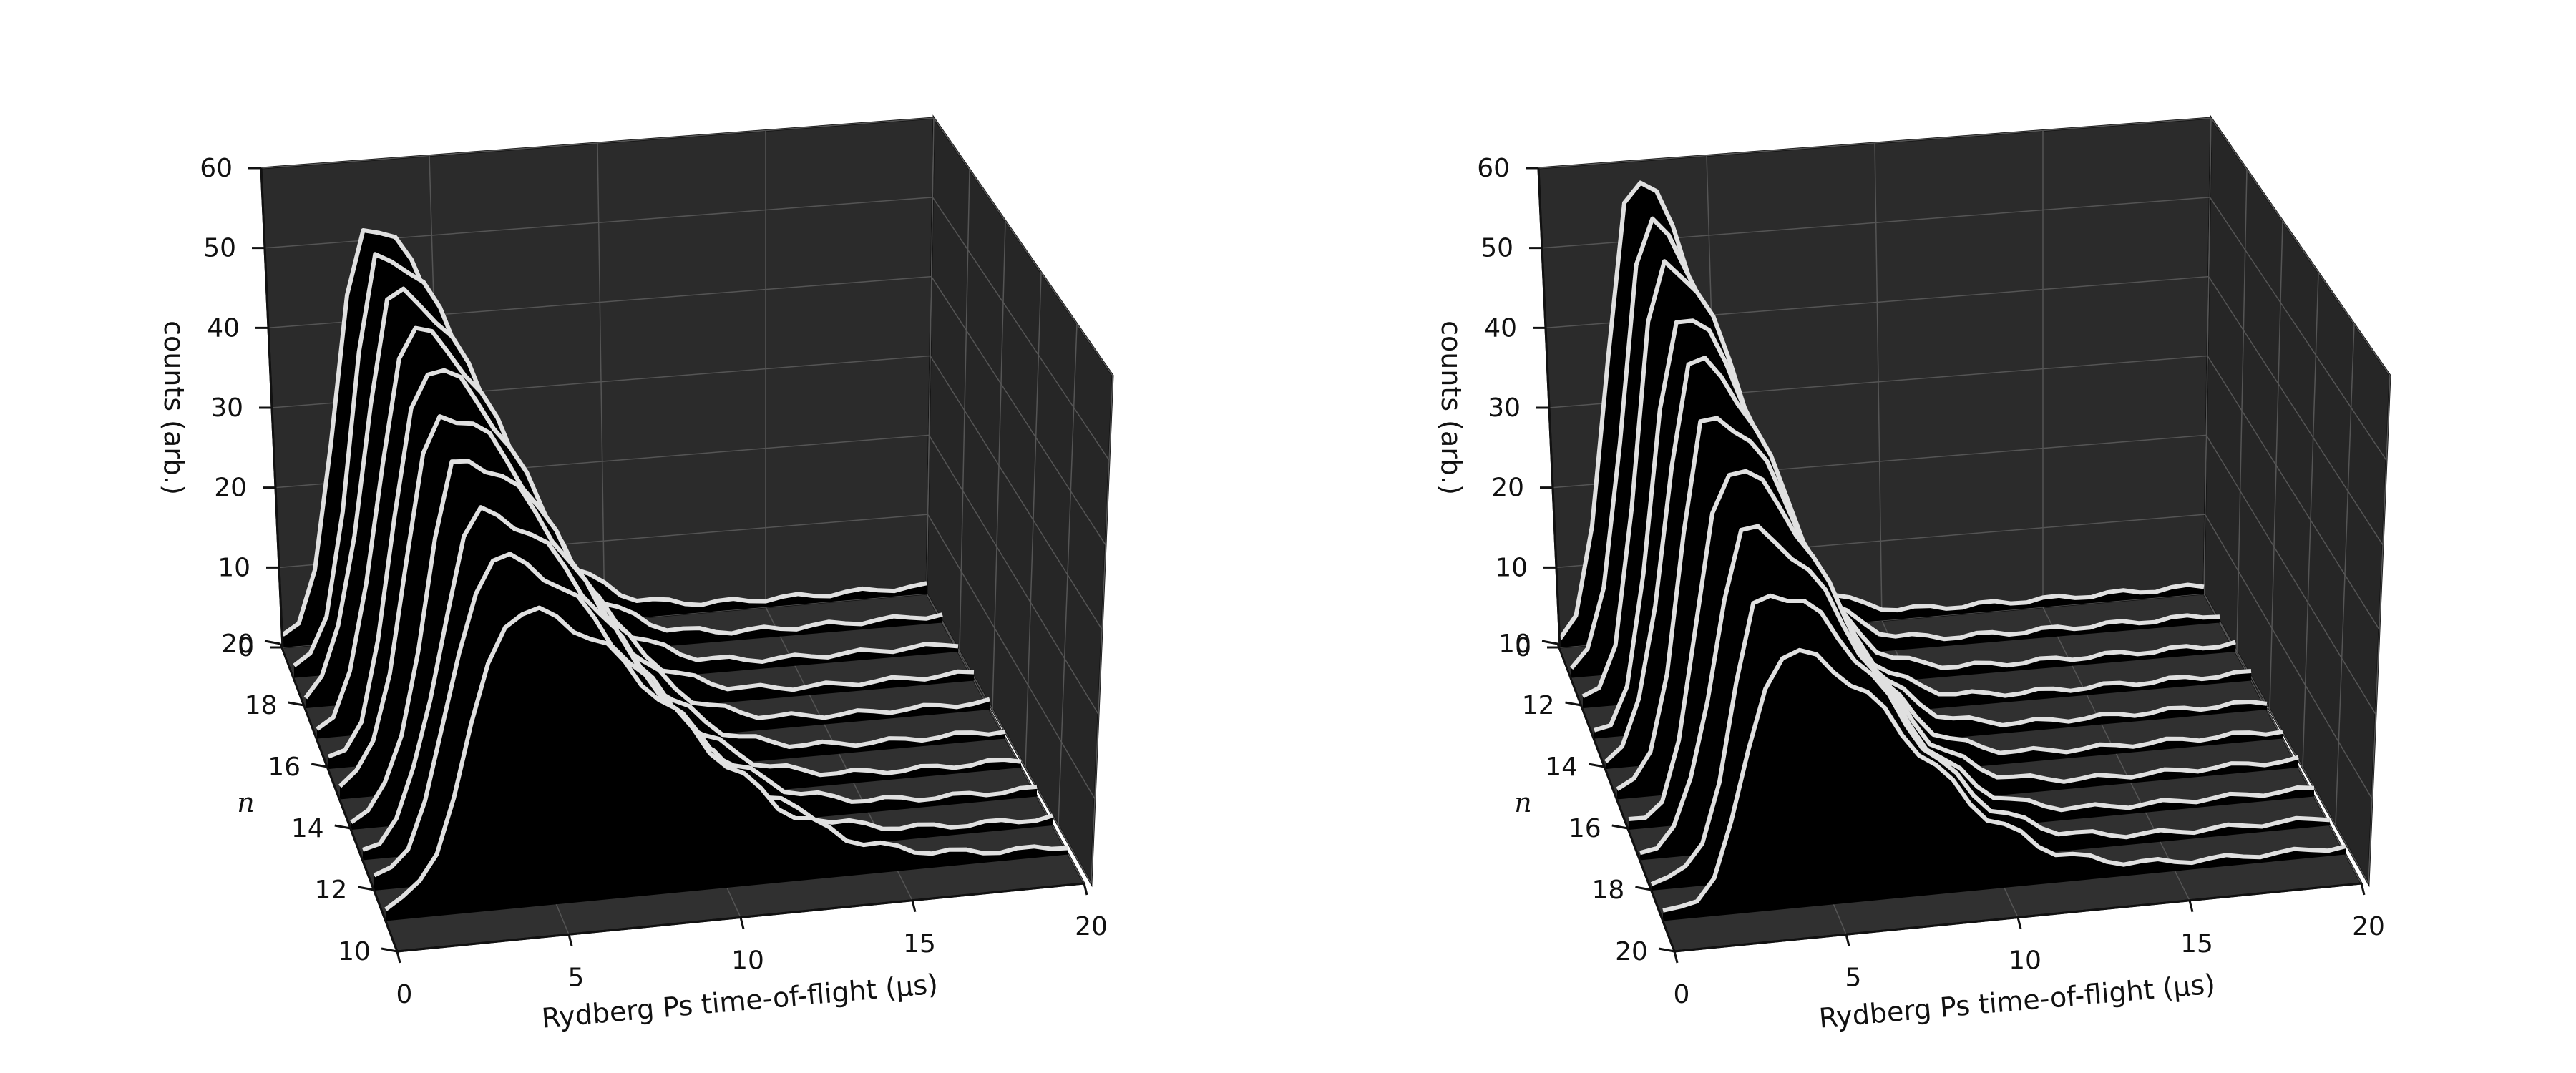 This screenshot has width=2576, height=1073. What do you see at coordinates (2004, 786) in the screenshot?
I see `series-fill-n19` at bounding box center [2004, 786].